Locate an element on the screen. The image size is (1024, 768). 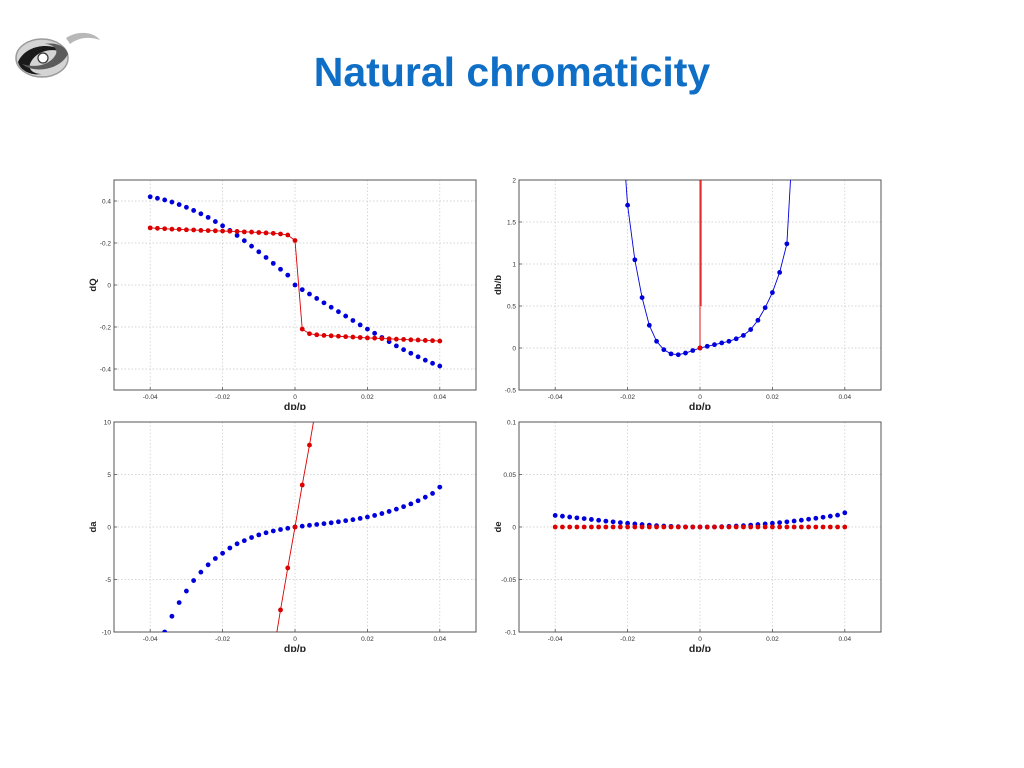
x-tick-label: -0.04 is located at coordinates (150, 639).